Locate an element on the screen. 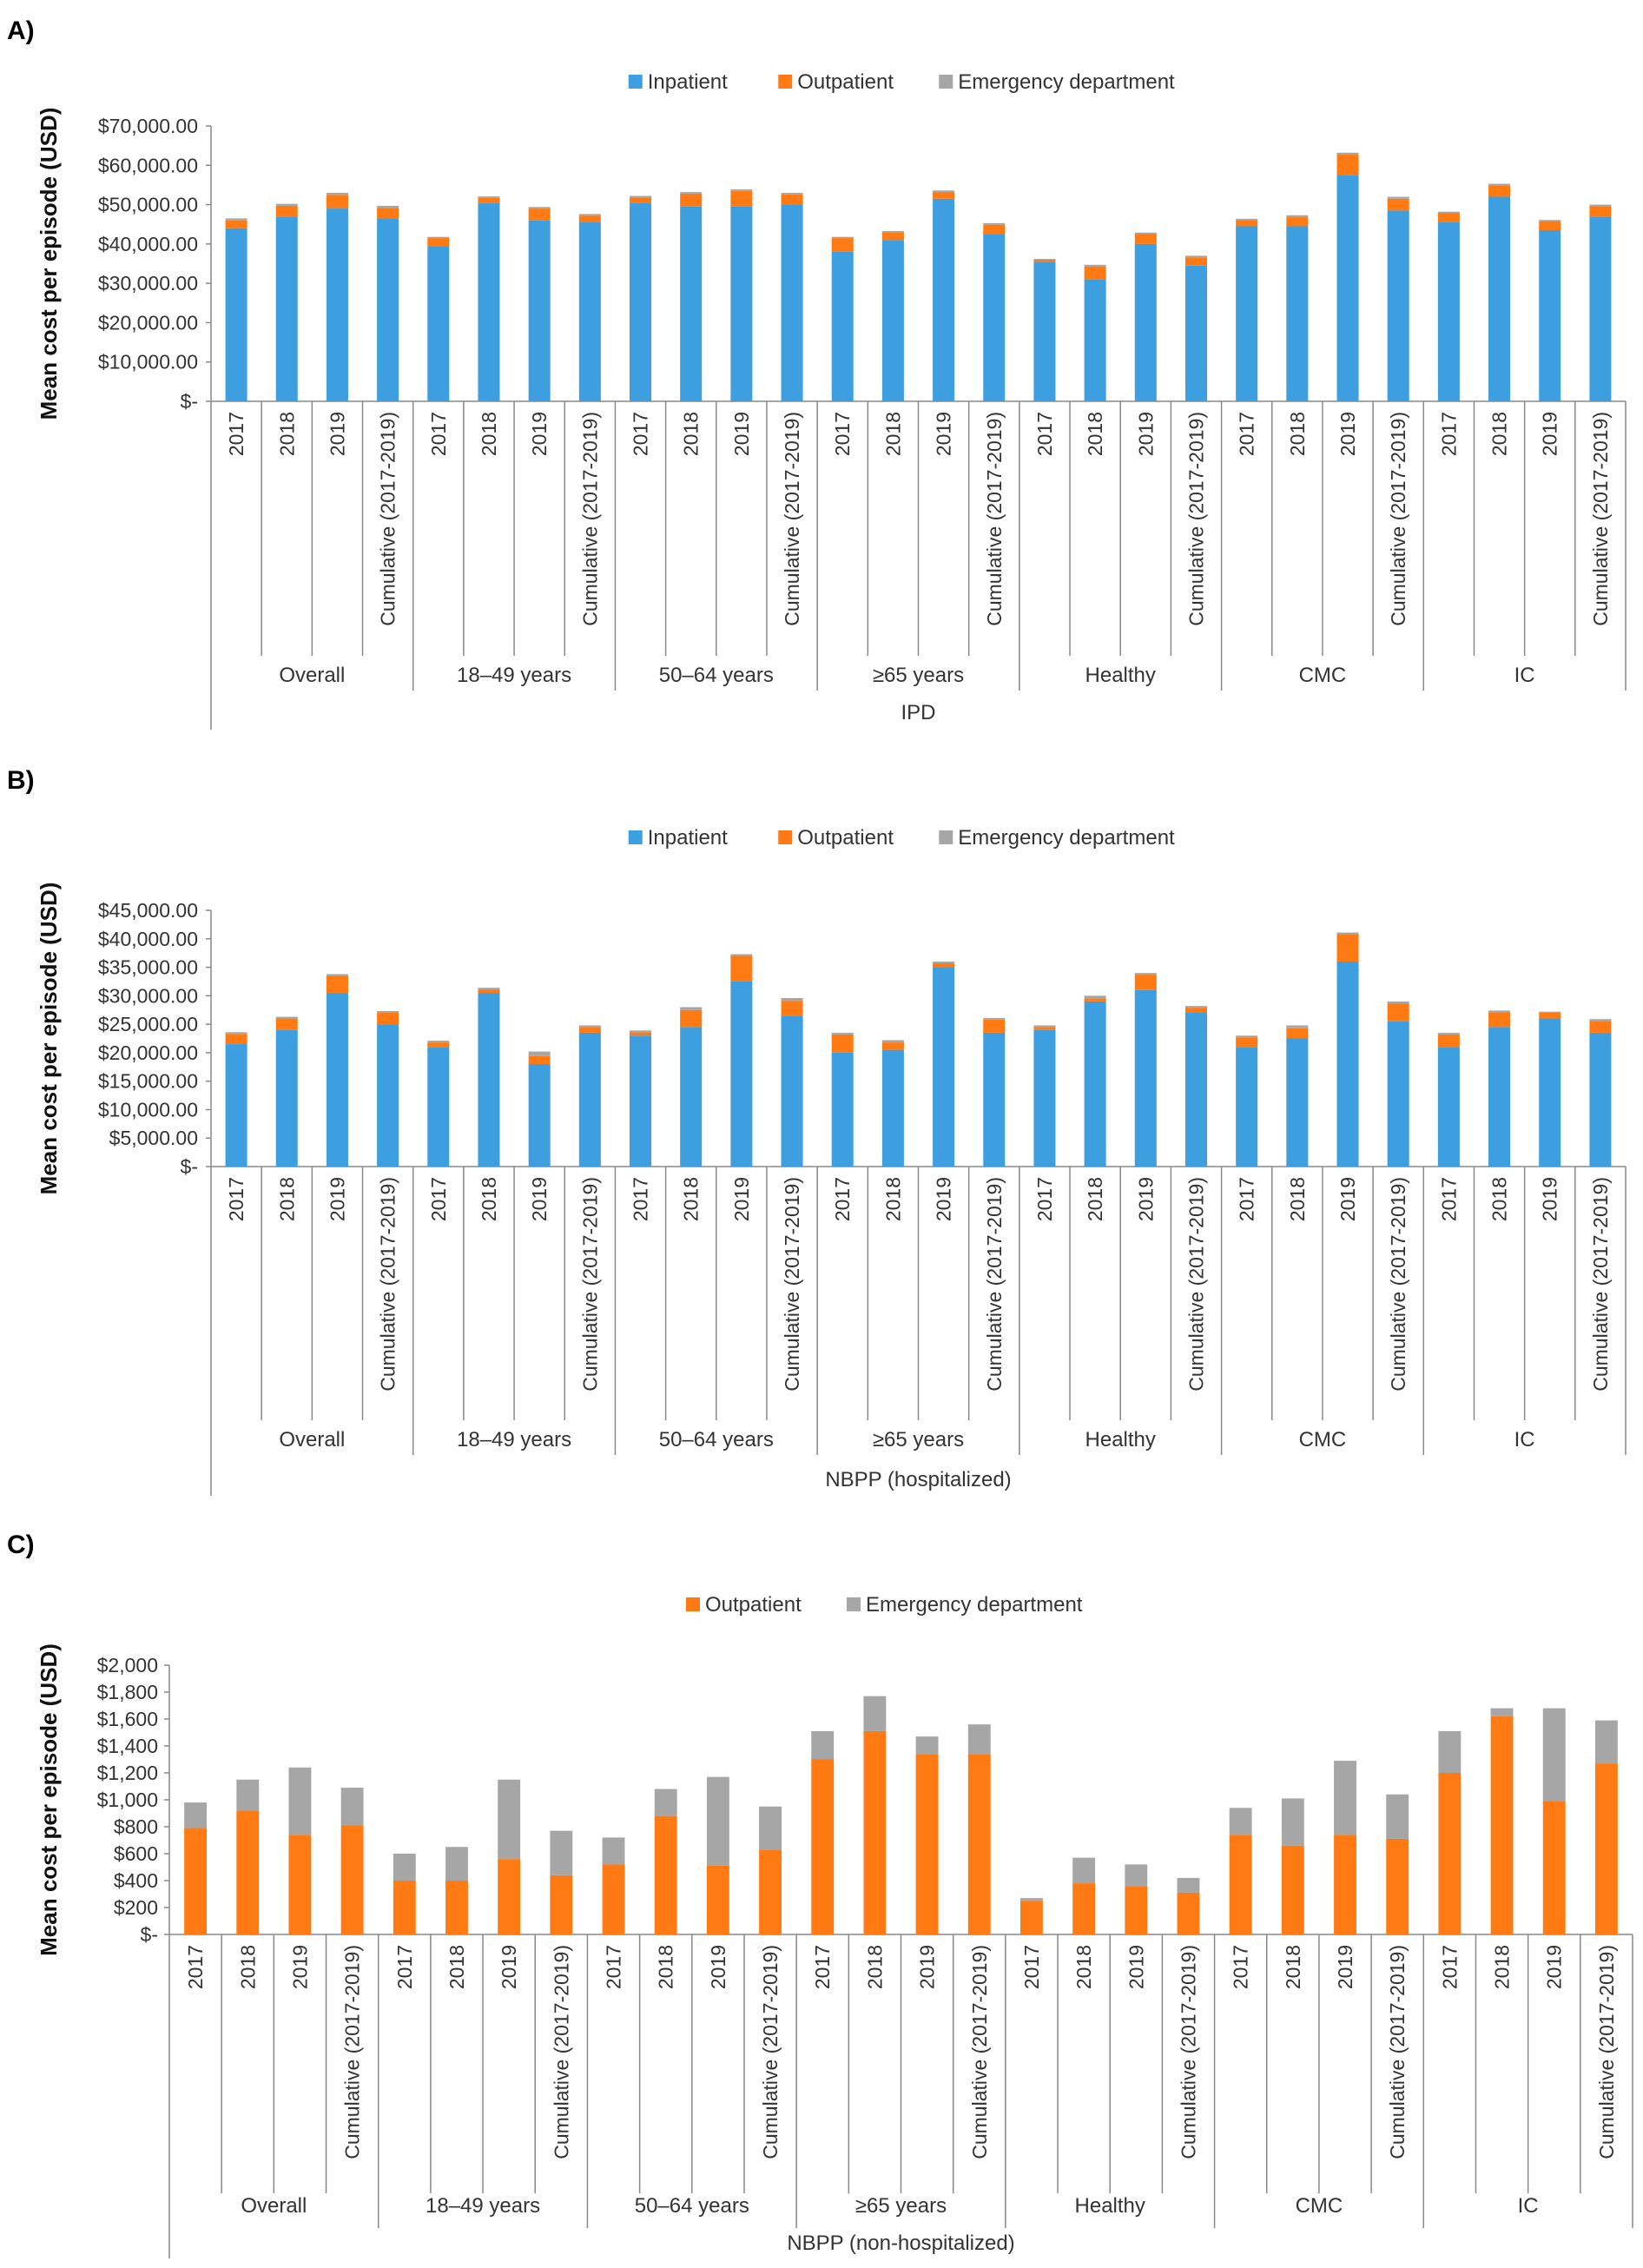 The width and height of the screenshot is (1643, 2268). y-tick-label: $1,000 is located at coordinates (127, 1800).